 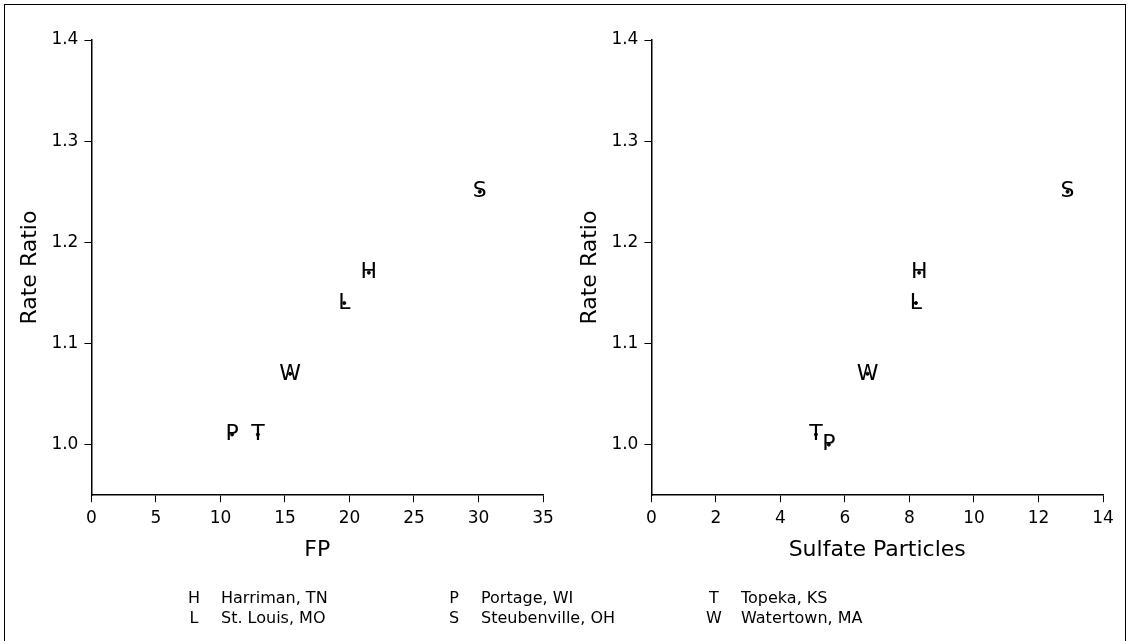 I want to click on x-axis-title: FP, so click(x=317, y=548).